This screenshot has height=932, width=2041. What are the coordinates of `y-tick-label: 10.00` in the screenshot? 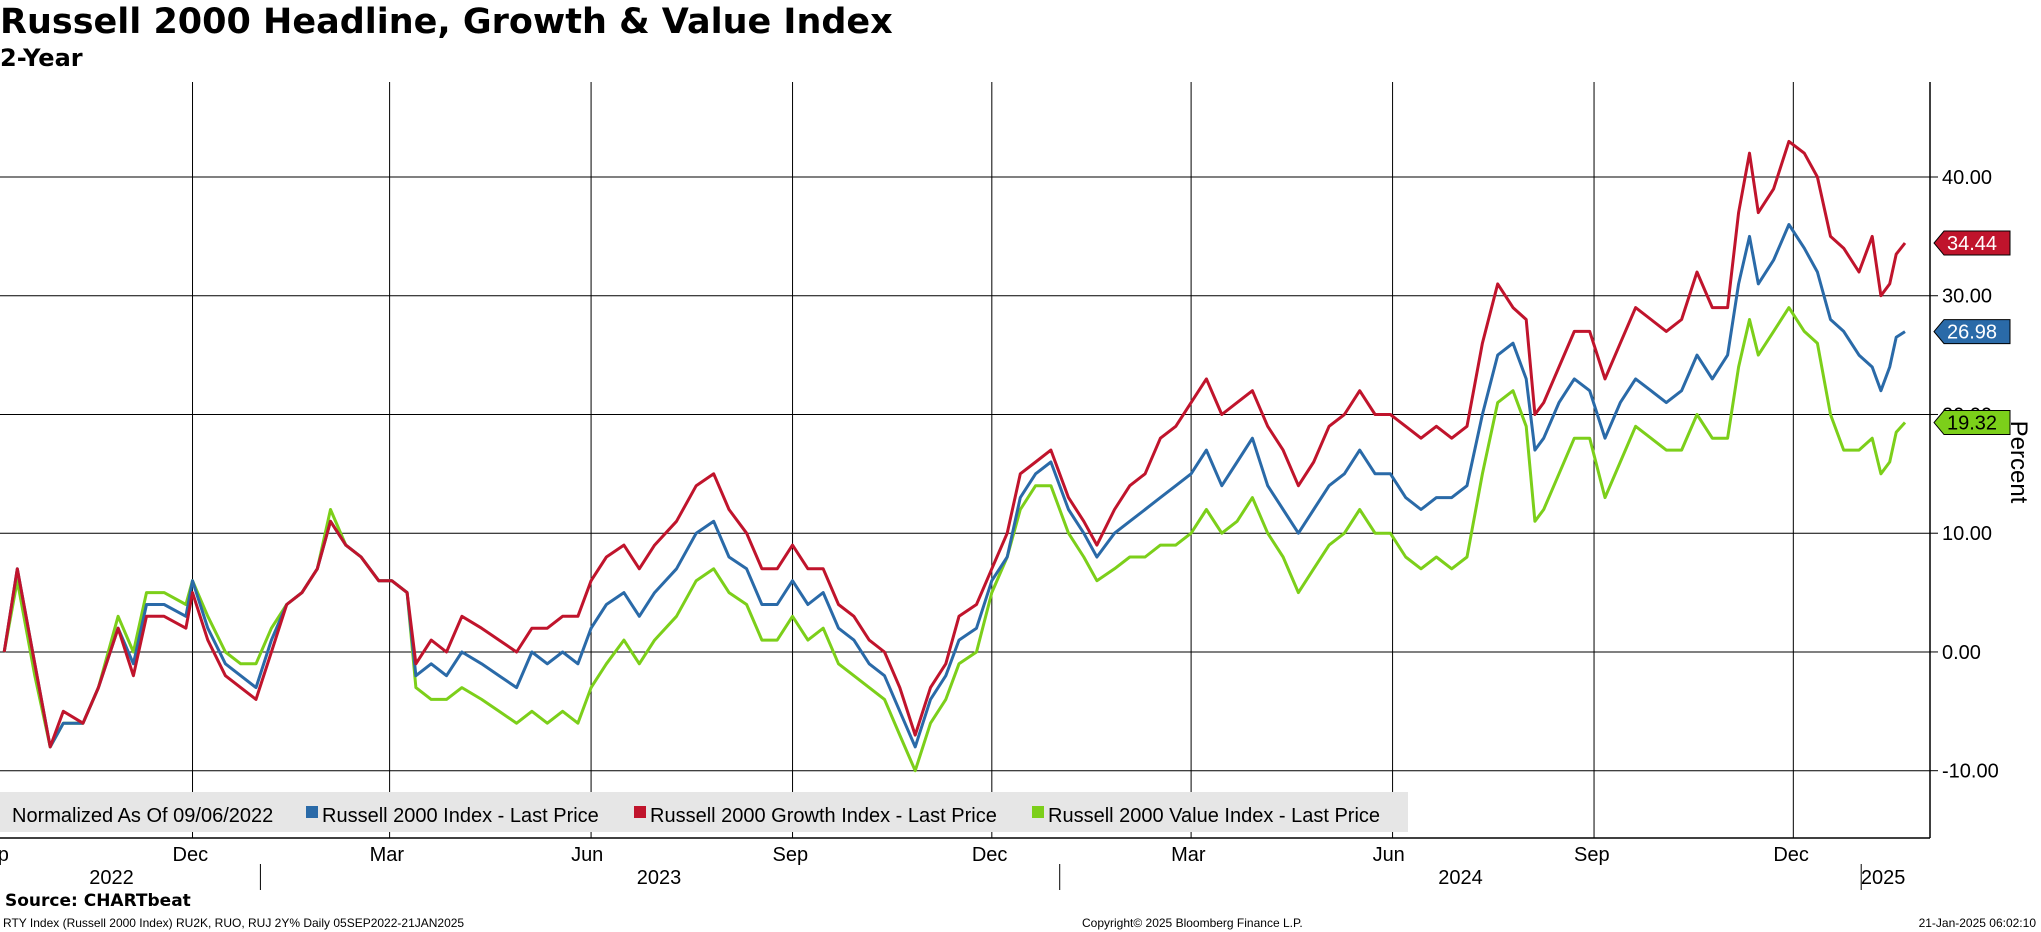 It's located at (1967, 534).